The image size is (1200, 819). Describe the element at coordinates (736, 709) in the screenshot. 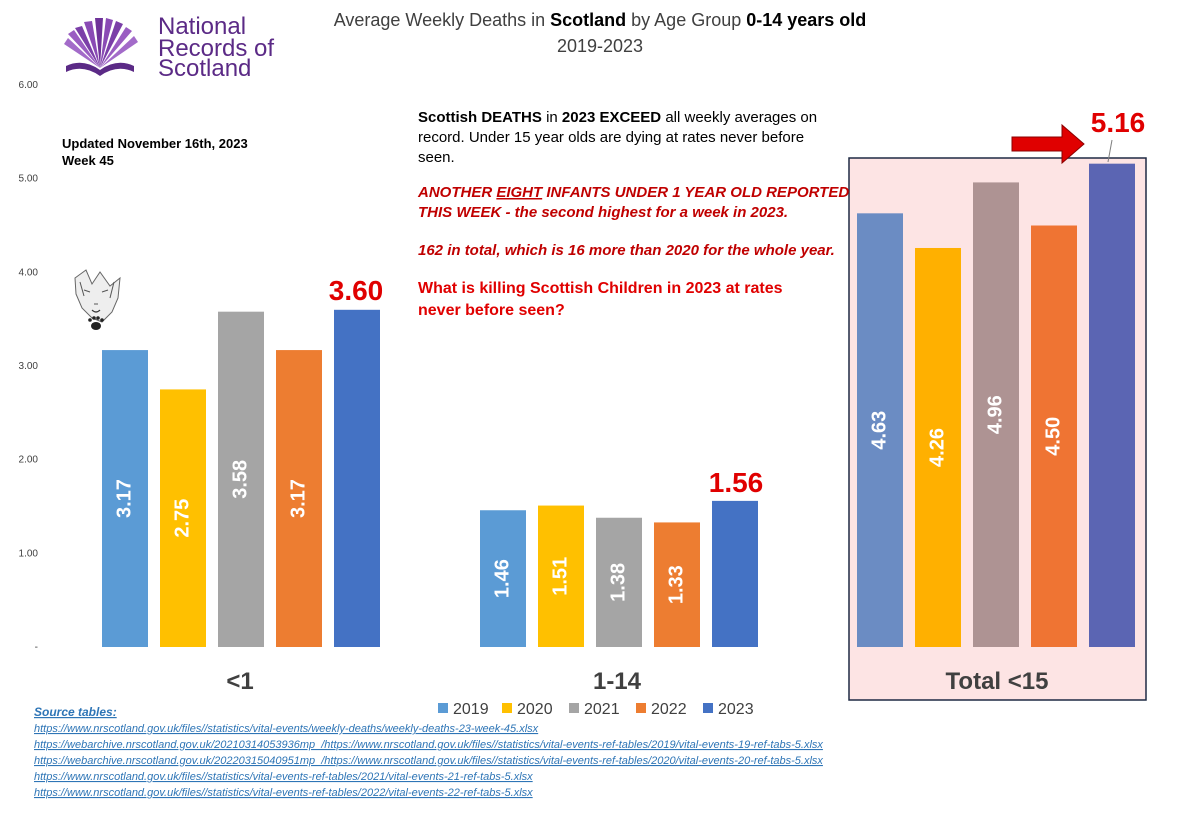

I see `legend-label-2023: 2023` at that location.